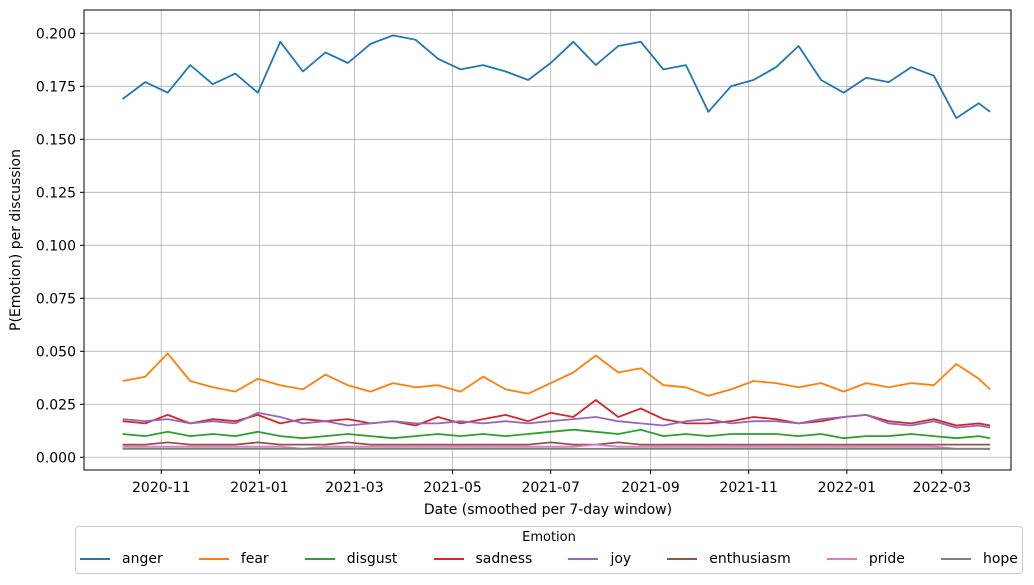 Image resolution: width=1034 pixels, height=585 pixels. I want to click on y-tick-label: 0.000, so click(56, 458).